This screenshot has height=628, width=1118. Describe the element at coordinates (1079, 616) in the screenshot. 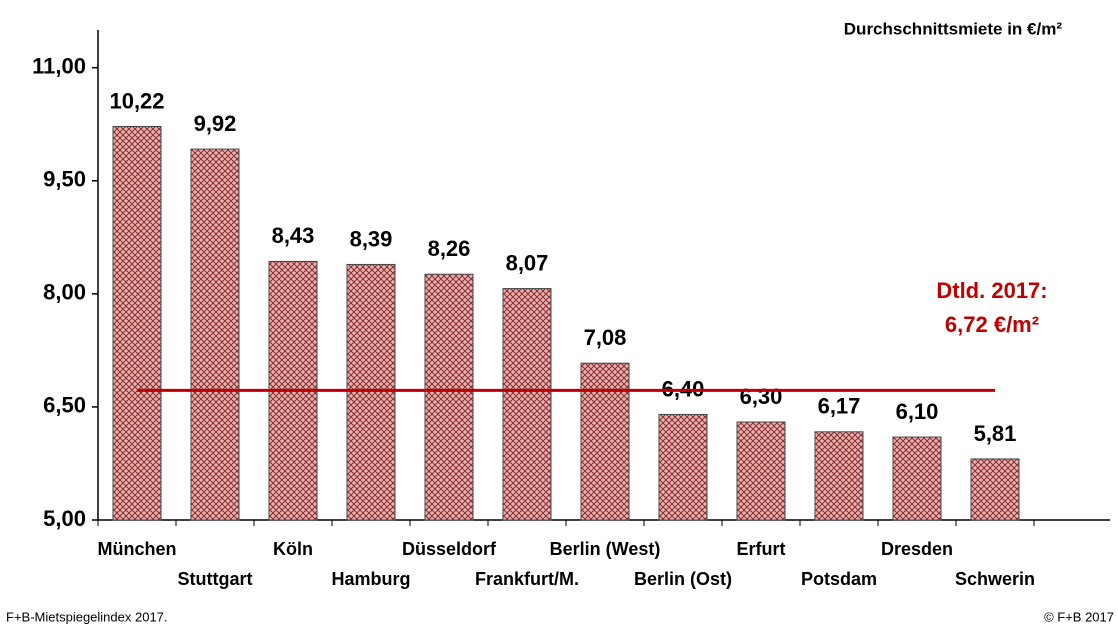

I see `credit: © F+B 2017` at that location.